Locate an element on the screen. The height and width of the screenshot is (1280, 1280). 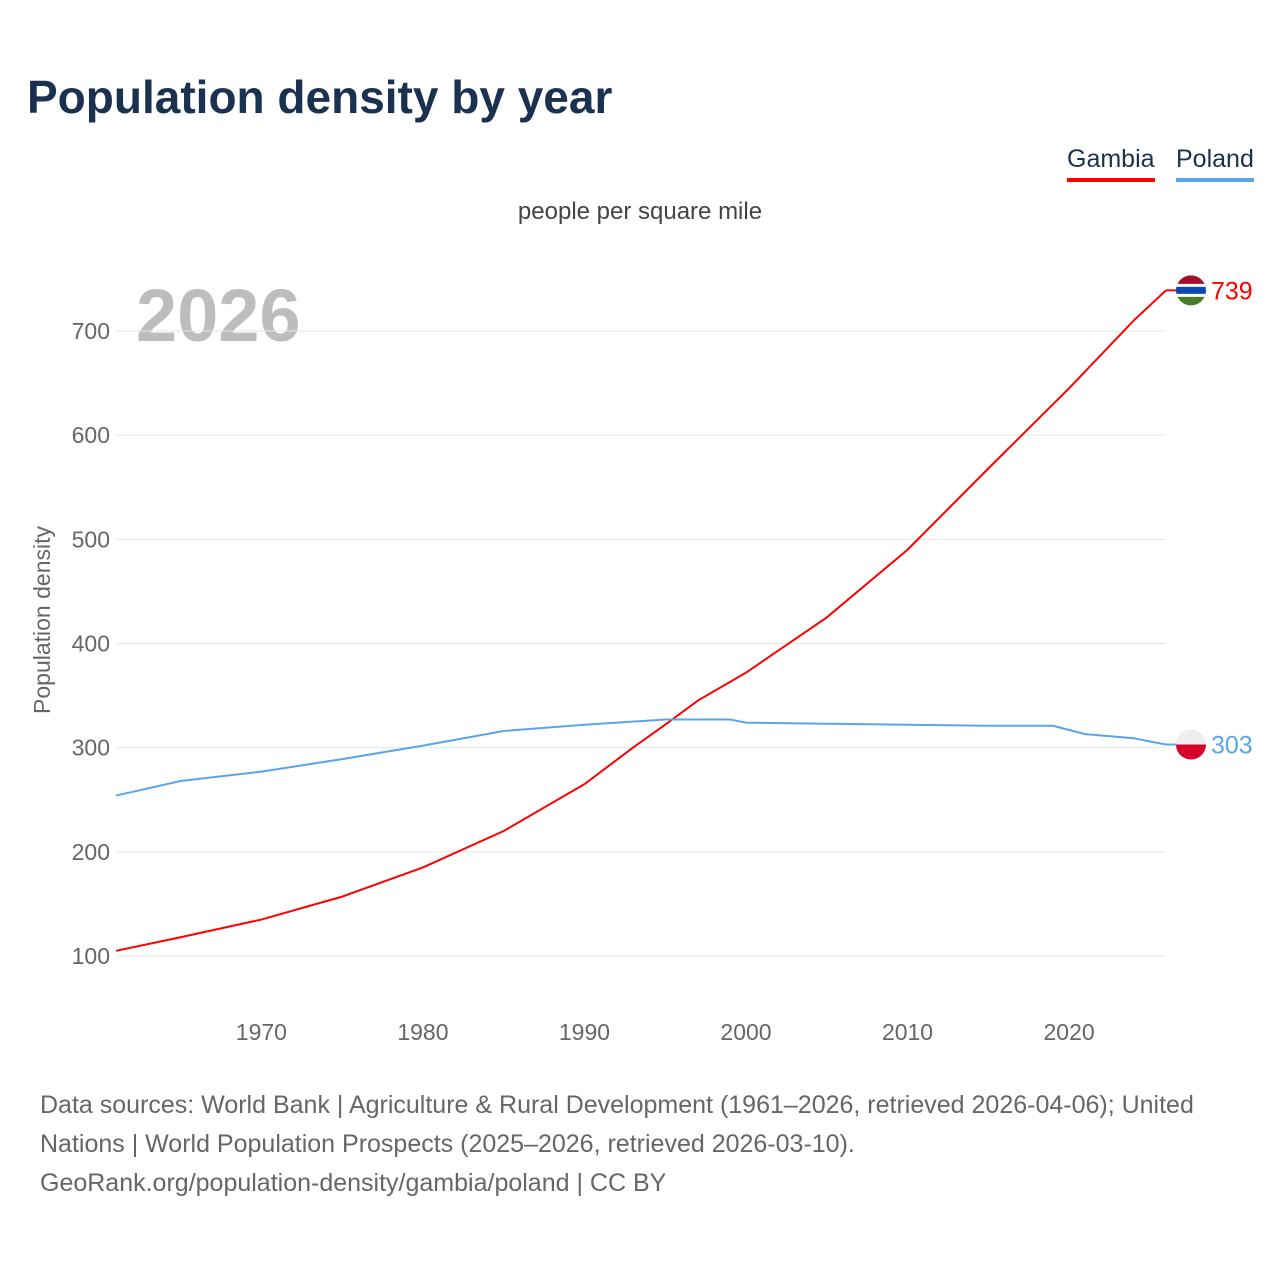
end-value-label: 303 is located at coordinates (1232, 746).